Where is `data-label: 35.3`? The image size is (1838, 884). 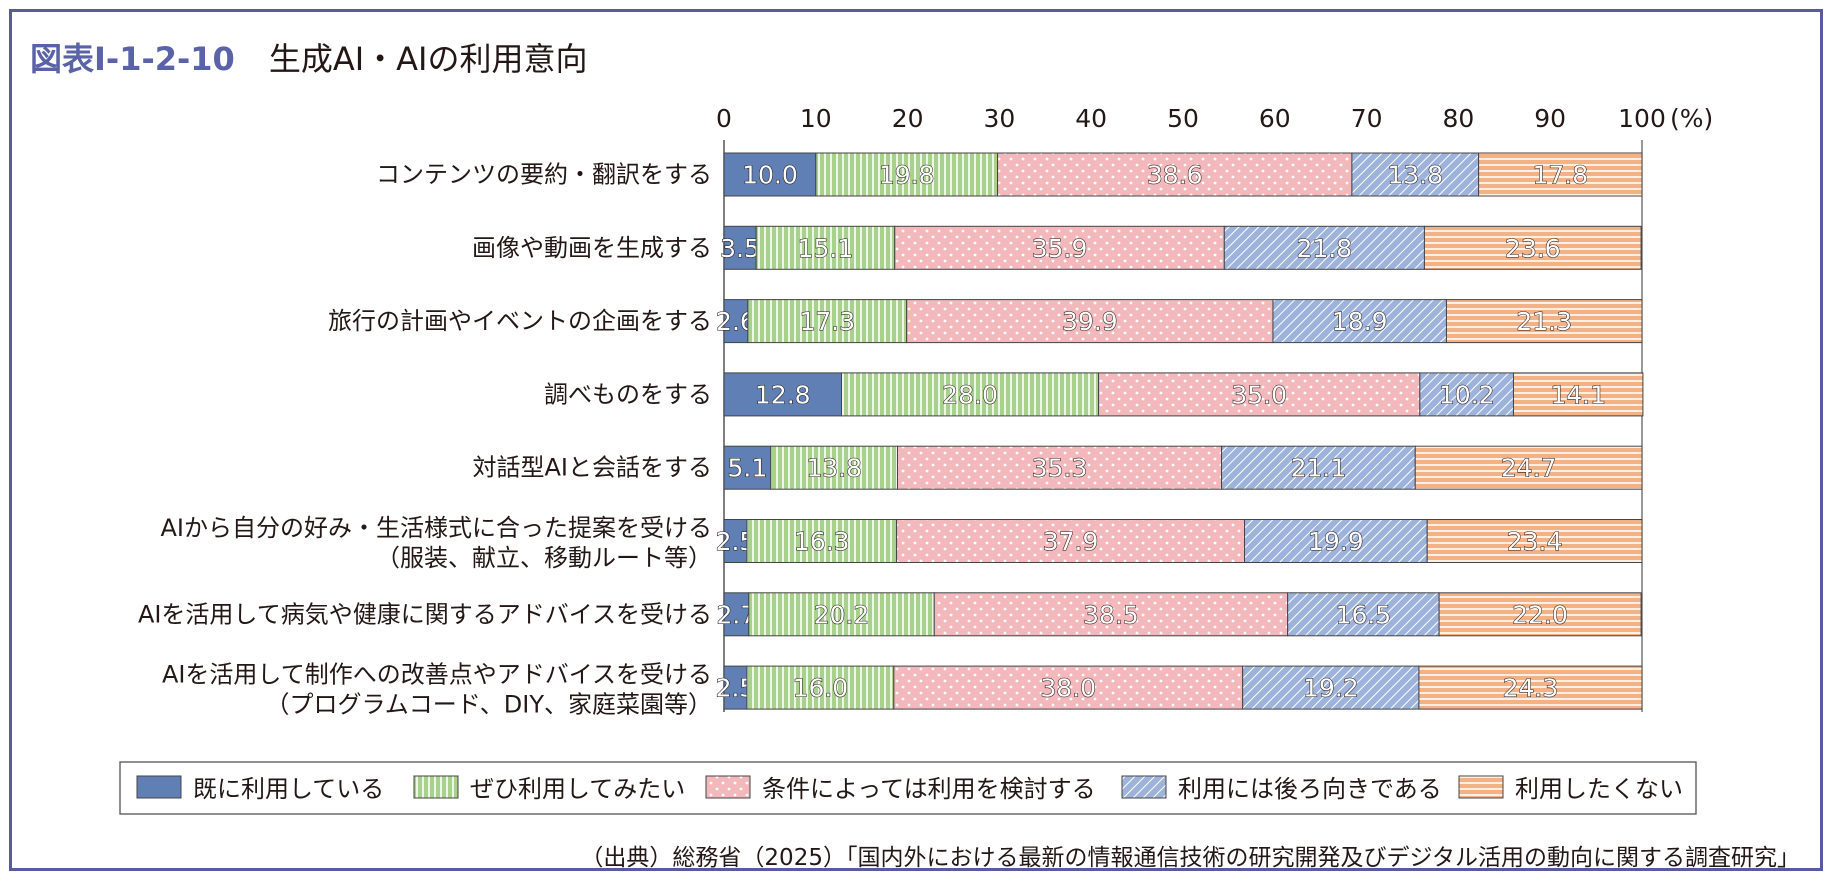 data-label: 35.3 is located at coordinates (1060, 468).